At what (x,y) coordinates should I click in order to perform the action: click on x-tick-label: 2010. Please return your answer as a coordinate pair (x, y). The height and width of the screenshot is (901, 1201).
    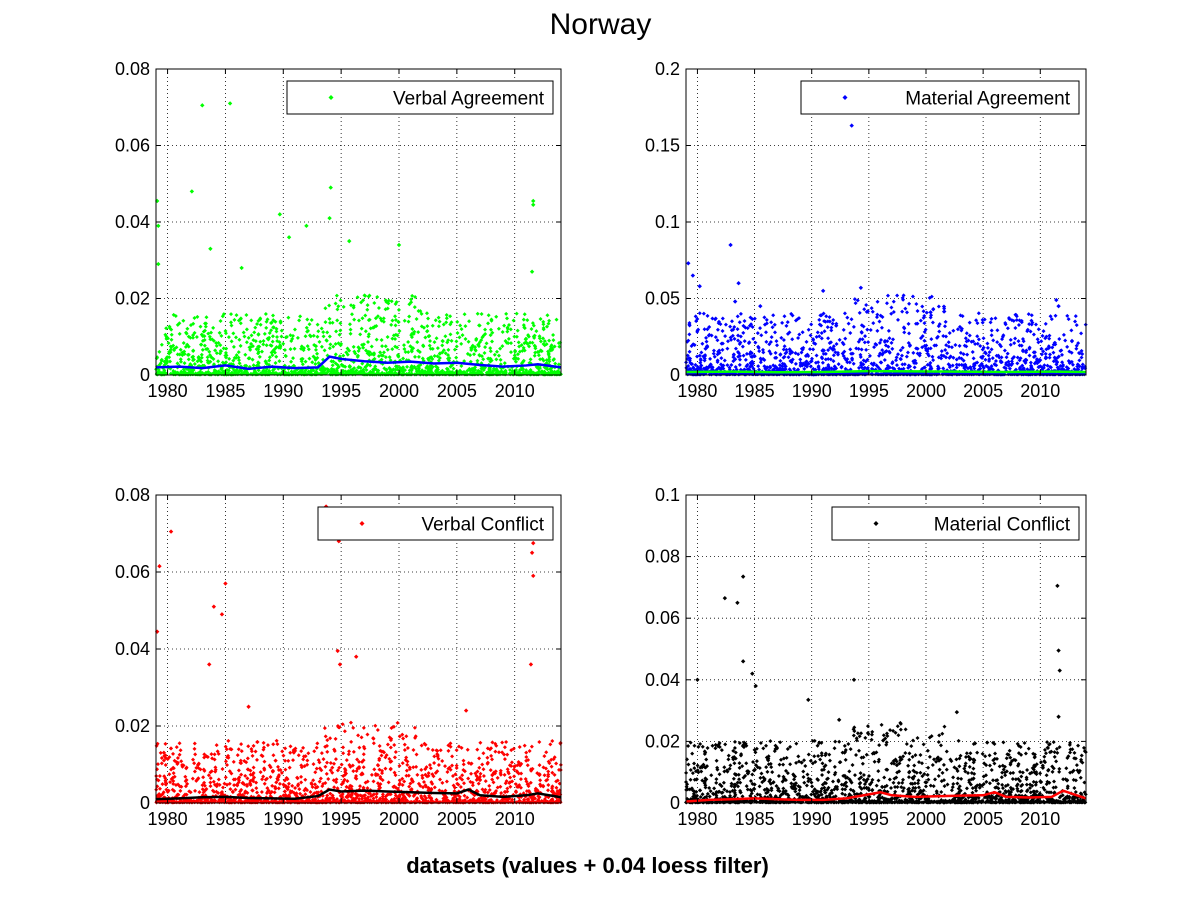
    Looking at the image, I should click on (515, 391).